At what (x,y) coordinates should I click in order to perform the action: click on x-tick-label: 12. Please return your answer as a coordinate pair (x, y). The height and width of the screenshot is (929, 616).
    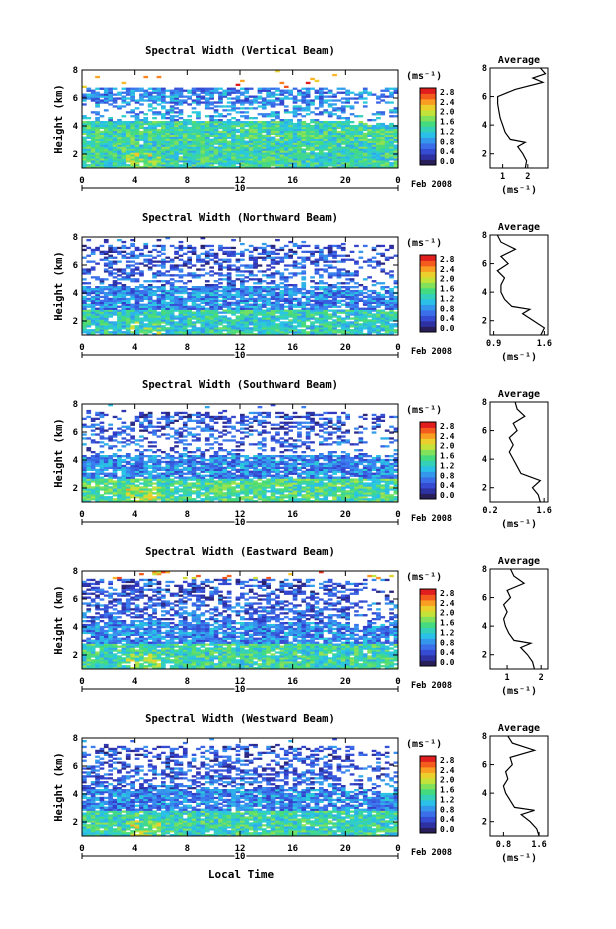
    Looking at the image, I should click on (240, 181).